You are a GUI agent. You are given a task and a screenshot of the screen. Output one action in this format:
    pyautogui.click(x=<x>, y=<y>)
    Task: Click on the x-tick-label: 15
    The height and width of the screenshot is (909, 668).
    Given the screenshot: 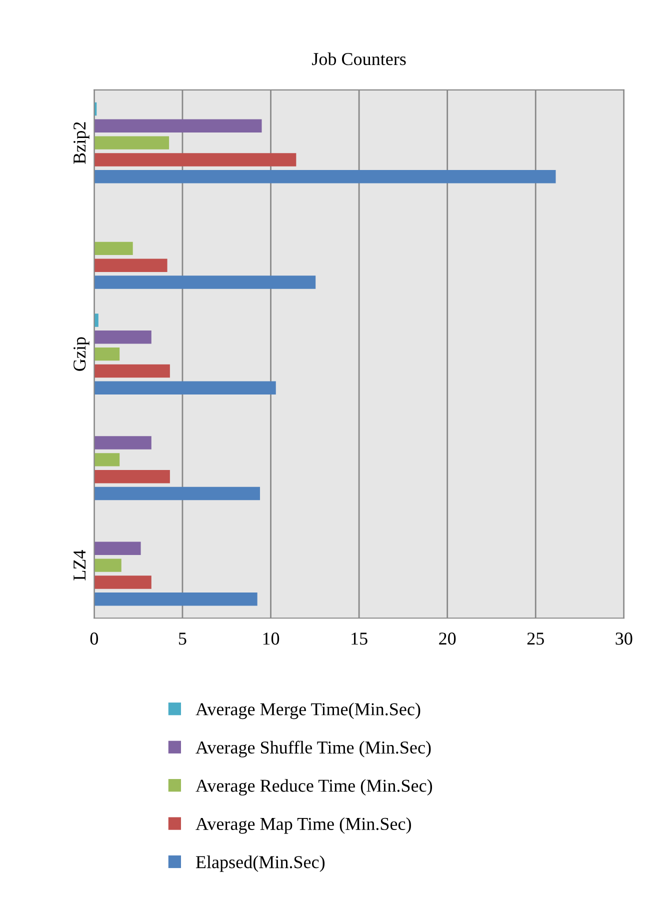 What is the action you would take?
    pyautogui.click(x=360, y=638)
    